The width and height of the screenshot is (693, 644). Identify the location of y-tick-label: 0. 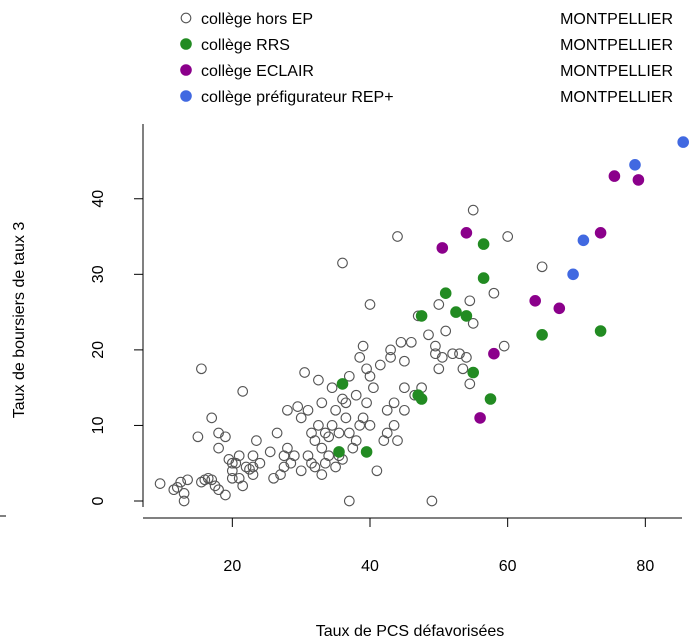
(98, 500).